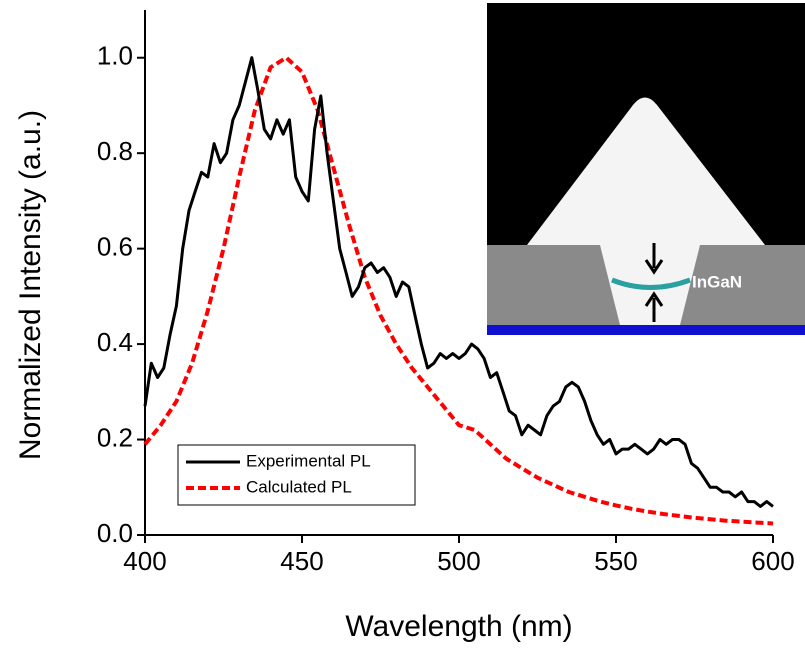  What do you see at coordinates (308, 460) in the screenshot?
I see `legend-label: Experimental PL` at bounding box center [308, 460].